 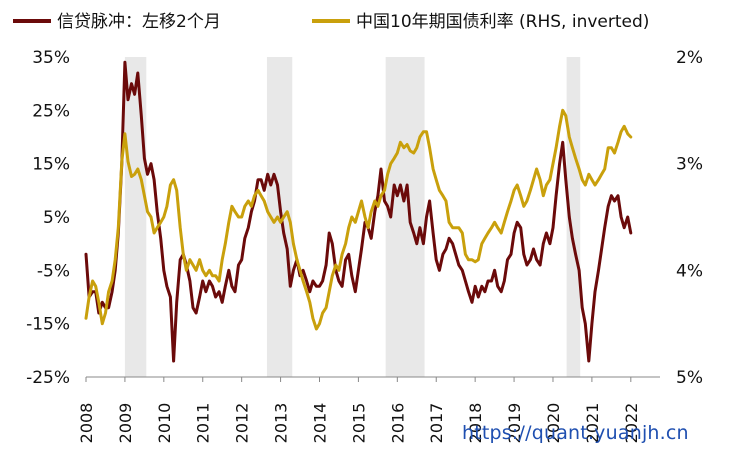 What do you see at coordinates (51, 58) in the screenshot?
I see `left-tick-label: 35%` at bounding box center [51, 58].